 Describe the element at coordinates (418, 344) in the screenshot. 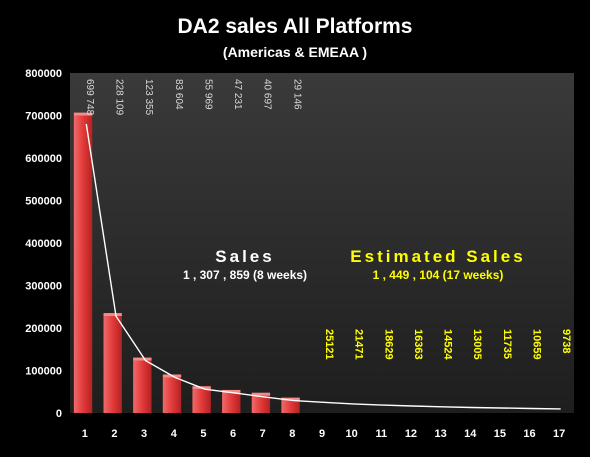

I see `estimated-value-label: 16363` at that location.